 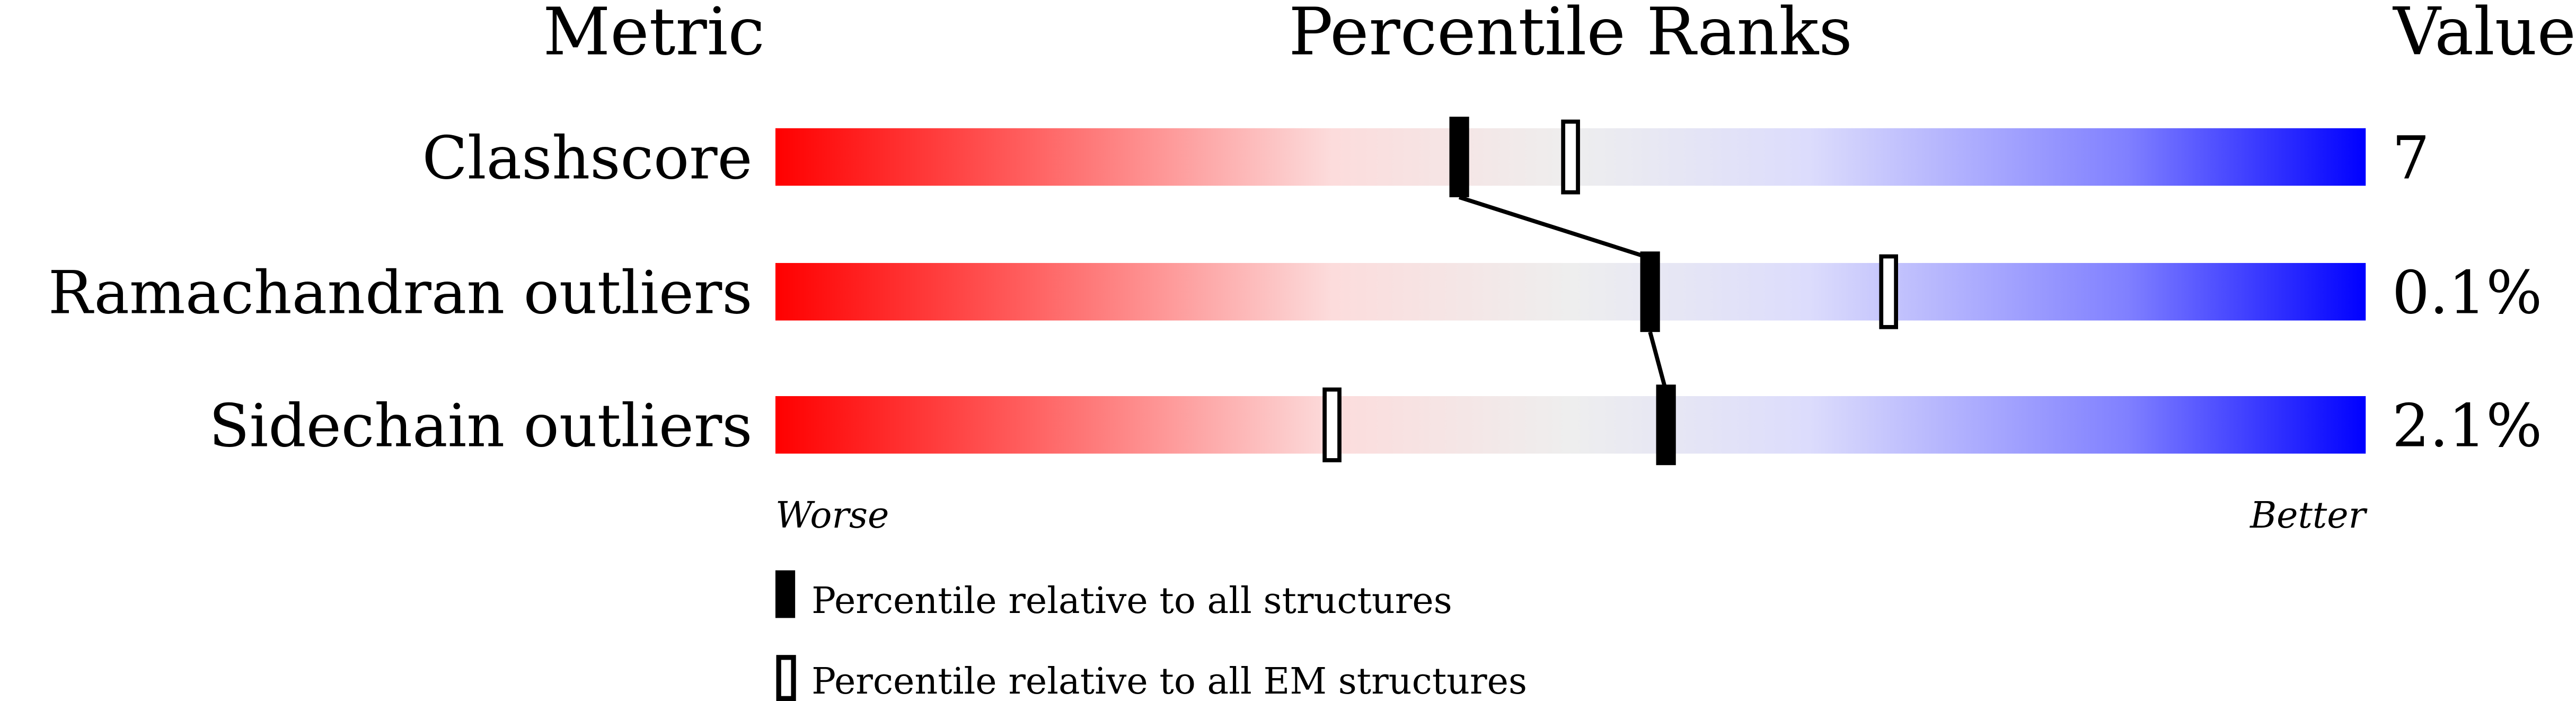 What do you see at coordinates (2484, 35) in the screenshot?
I see `header-value: Value` at bounding box center [2484, 35].